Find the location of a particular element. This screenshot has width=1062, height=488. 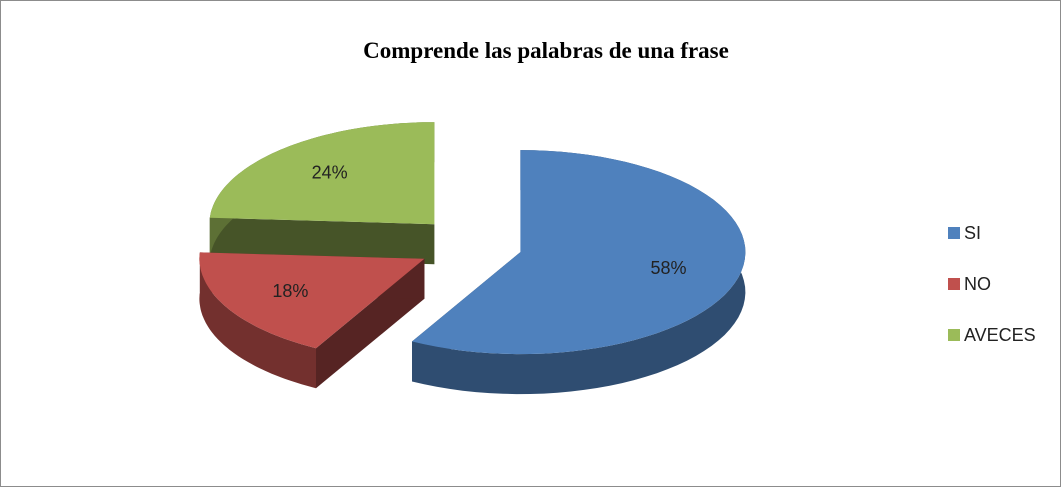

legend: SI NO AVECES is located at coordinates (992, 284).